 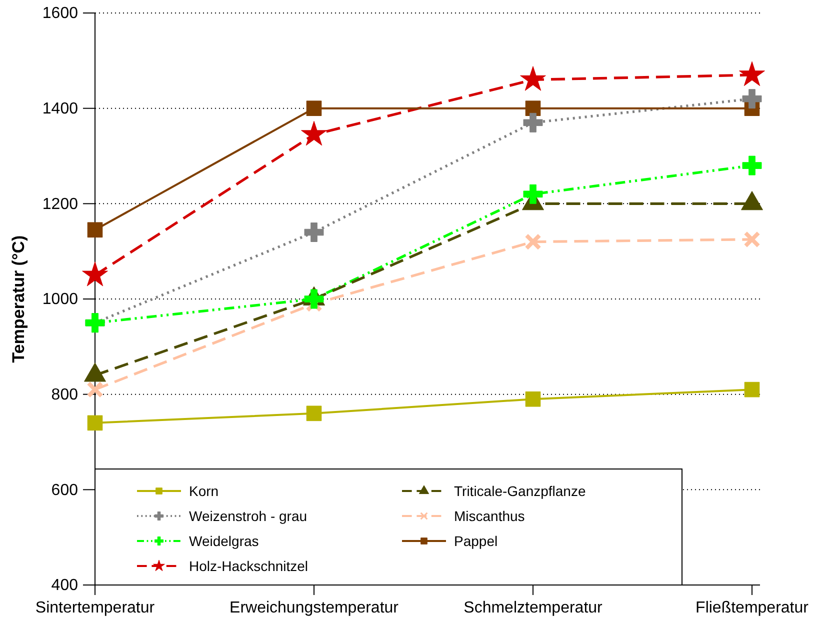 What do you see at coordinates (64, 395) in the screenshot?
I see `y-tick-label: 800` at bounding box center [64, 395].